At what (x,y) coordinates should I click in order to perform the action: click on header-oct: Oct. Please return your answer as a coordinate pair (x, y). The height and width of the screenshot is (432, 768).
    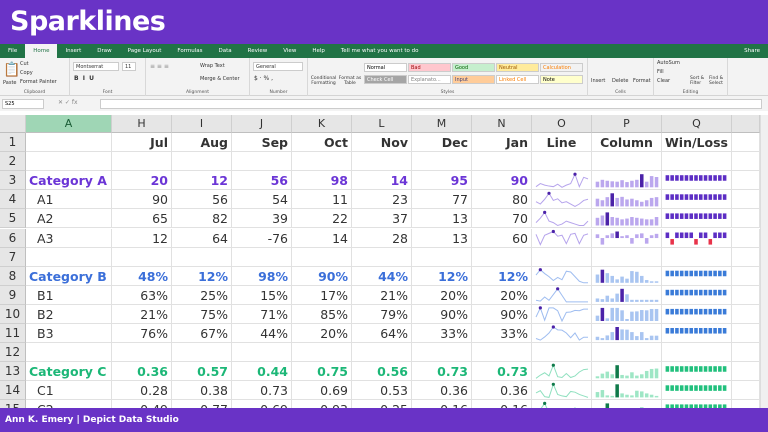
    Looking at the image, I should click on (322, 143).